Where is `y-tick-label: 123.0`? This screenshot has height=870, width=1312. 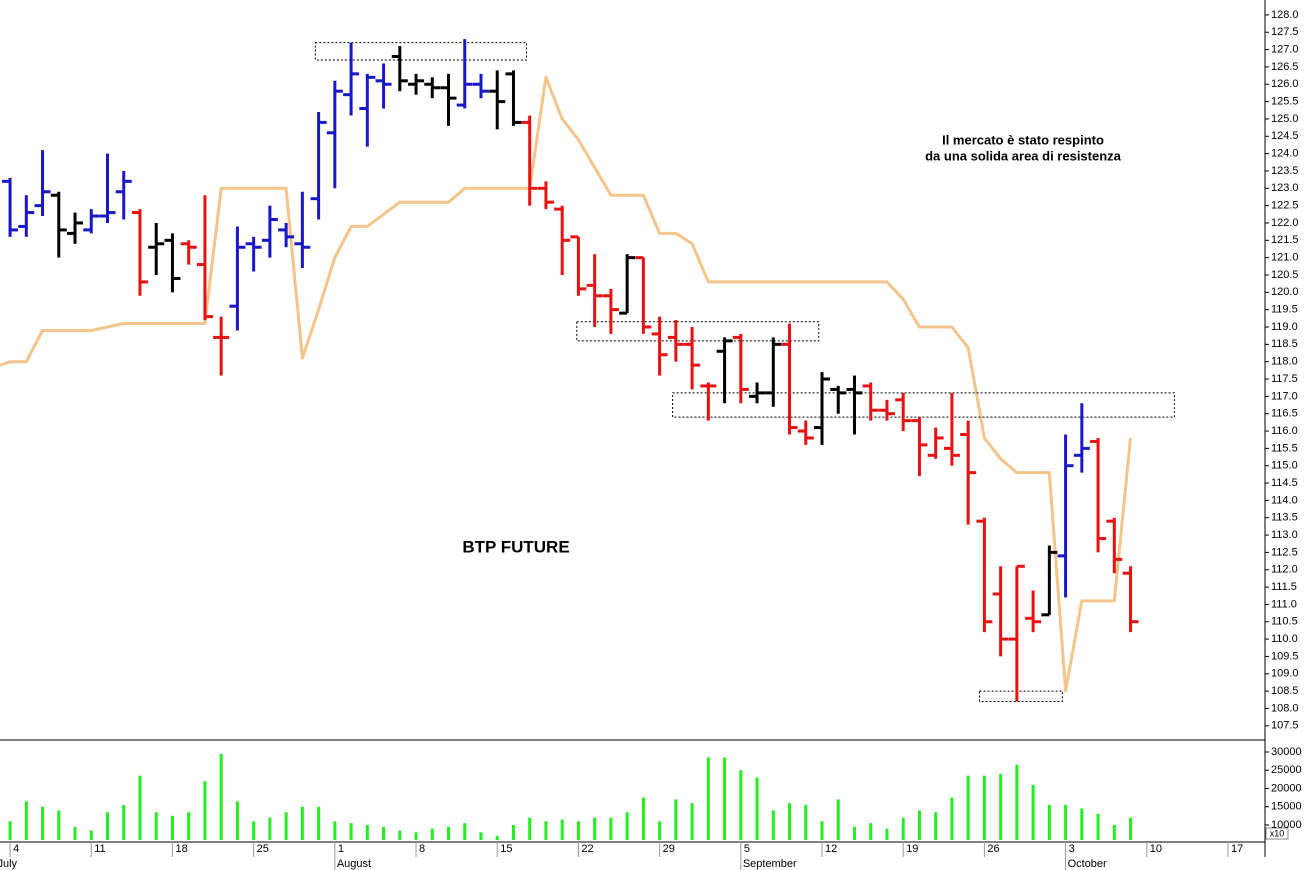 y-tick-label: 123.0 is located at coordinates (1285, 188).